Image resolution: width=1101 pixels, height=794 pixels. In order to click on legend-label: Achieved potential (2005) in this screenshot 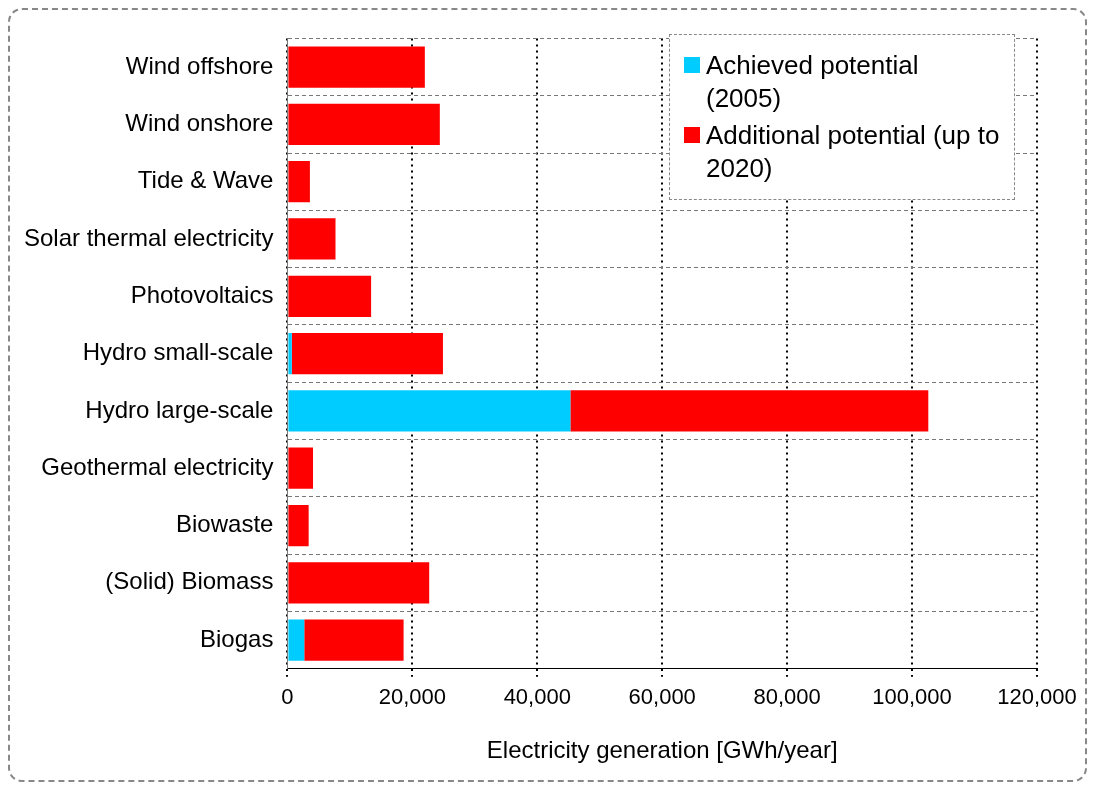, I will do `click(813, 82)`.